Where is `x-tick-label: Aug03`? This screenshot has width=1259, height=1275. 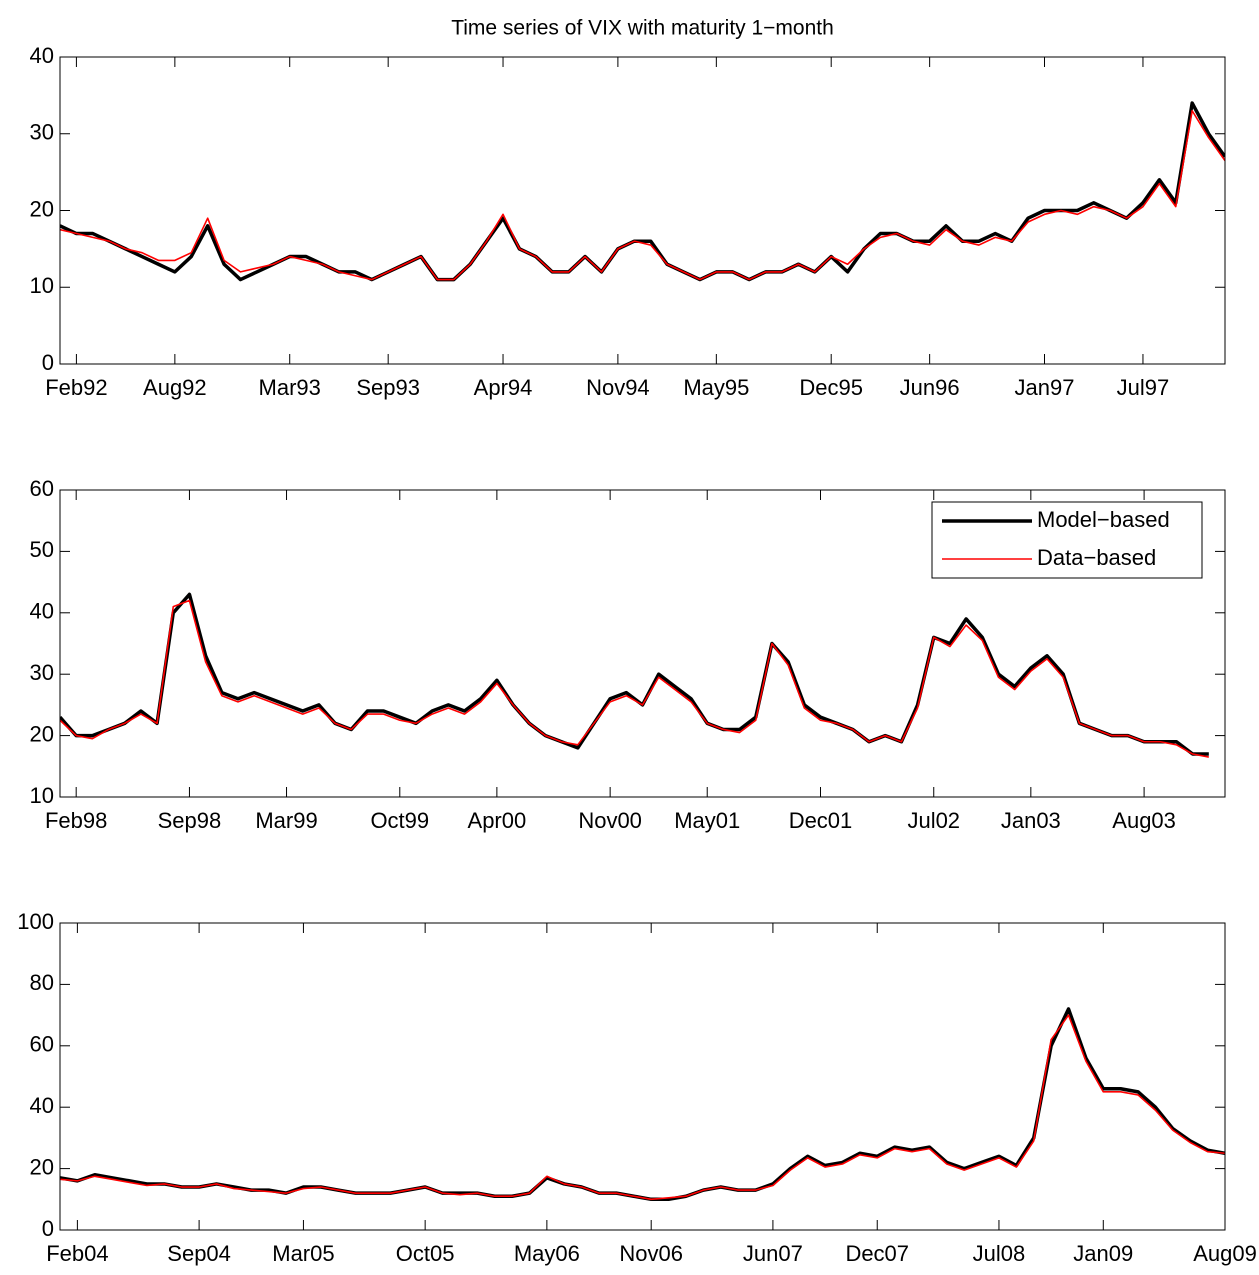
x-tick-label: Aug03 is located at coordinates (1144, 820).